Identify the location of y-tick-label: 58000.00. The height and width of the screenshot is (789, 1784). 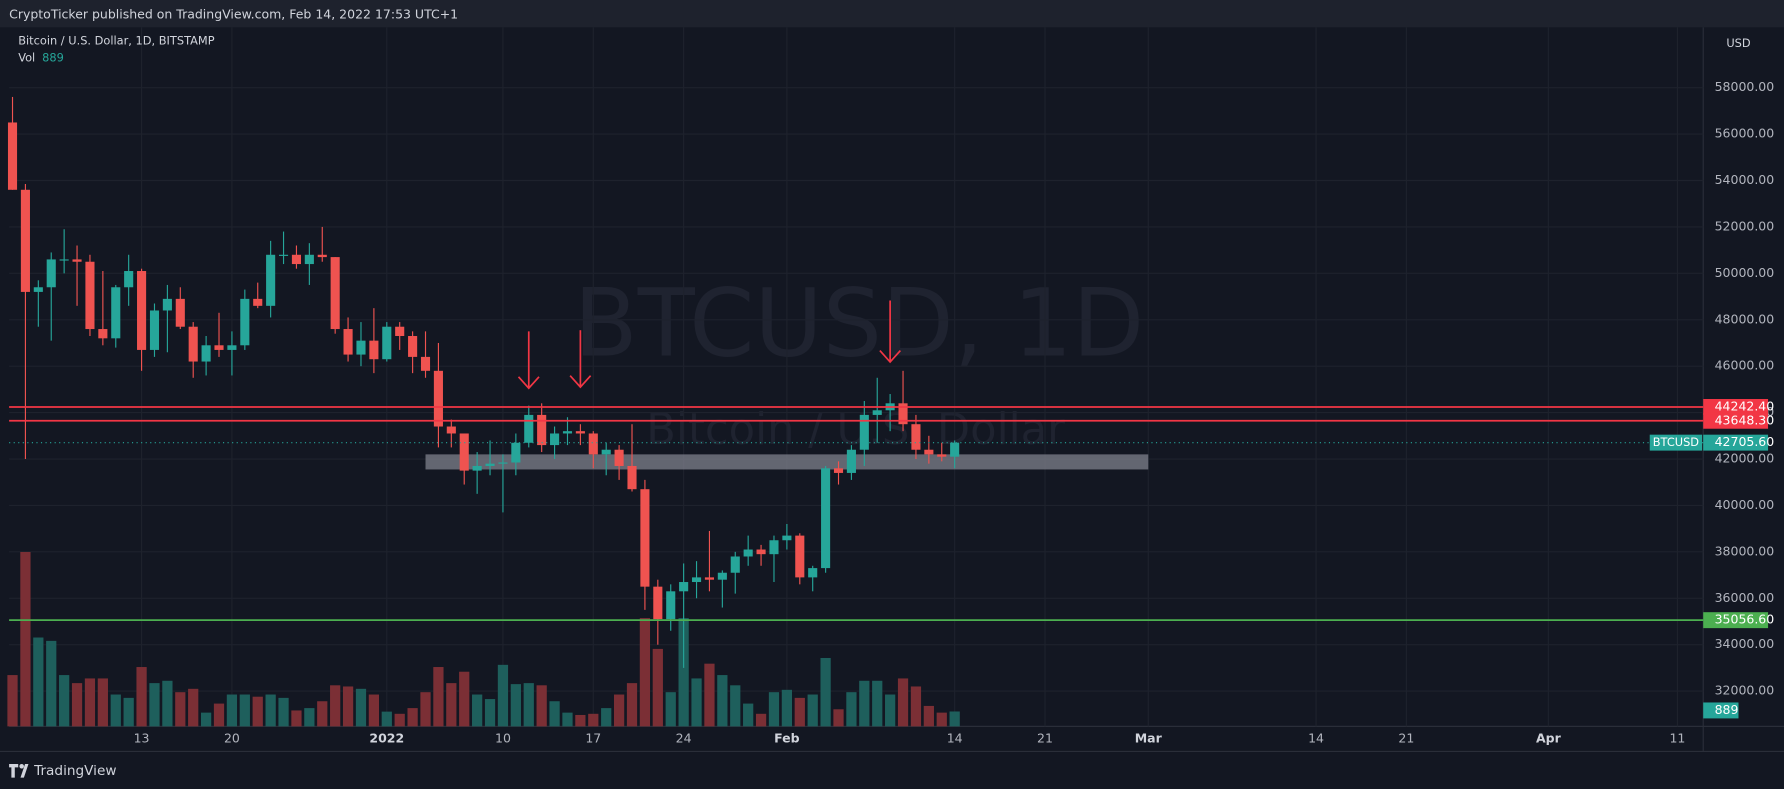
(1745, 86).